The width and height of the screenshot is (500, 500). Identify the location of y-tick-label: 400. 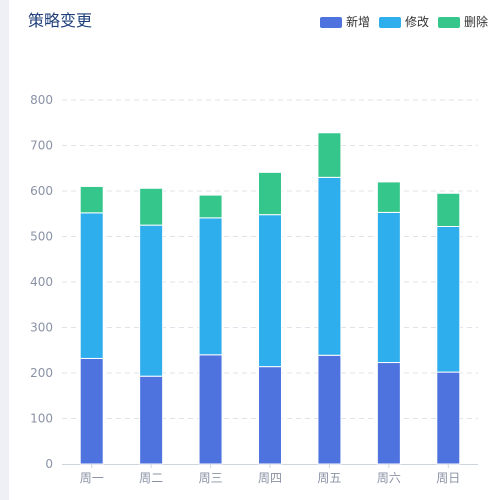
(41, 282).